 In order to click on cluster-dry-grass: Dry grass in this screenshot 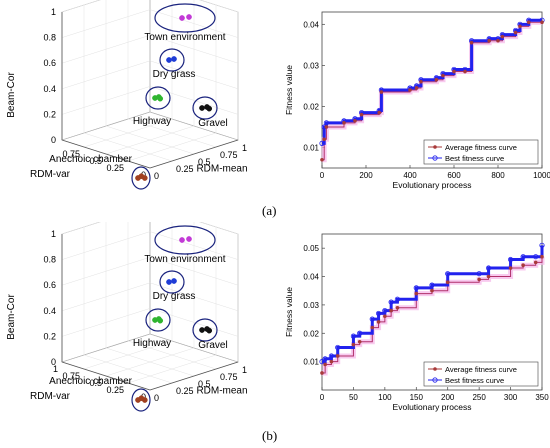, I will do `click(174, 286)`.